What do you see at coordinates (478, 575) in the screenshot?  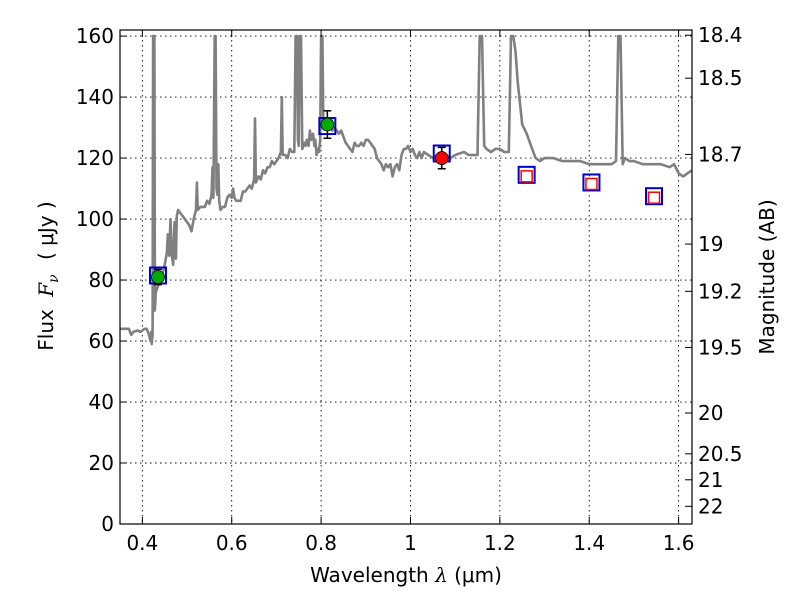 I see `x-axis-title-unit: (μm)` at bounding box center [478, 575].